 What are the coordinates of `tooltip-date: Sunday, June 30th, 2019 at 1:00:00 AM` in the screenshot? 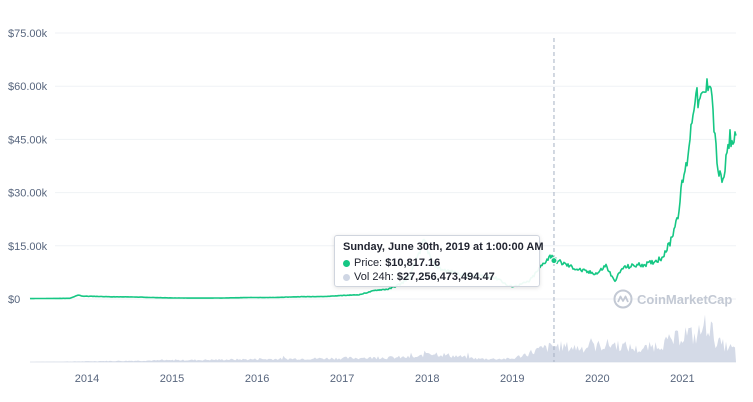 It's located at (443, 247).